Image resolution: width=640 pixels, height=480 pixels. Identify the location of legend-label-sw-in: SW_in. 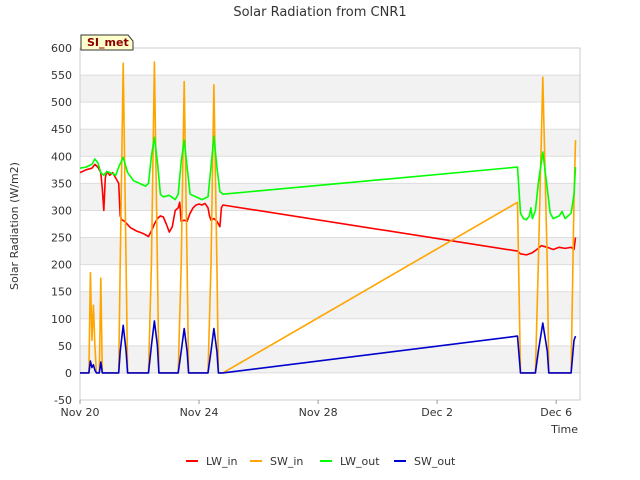
(286, 461).